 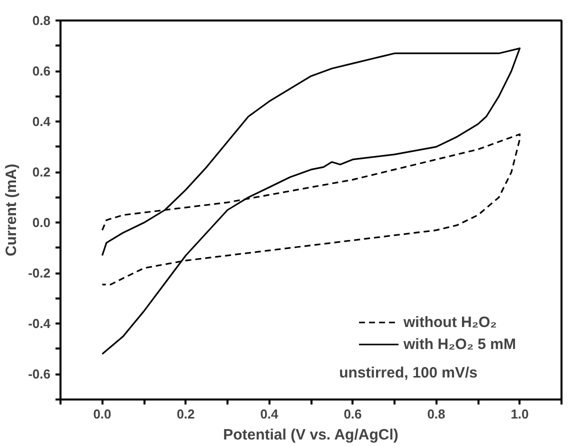 I want to click on y-tick-label: 0.8, so click(x=41, y=20).